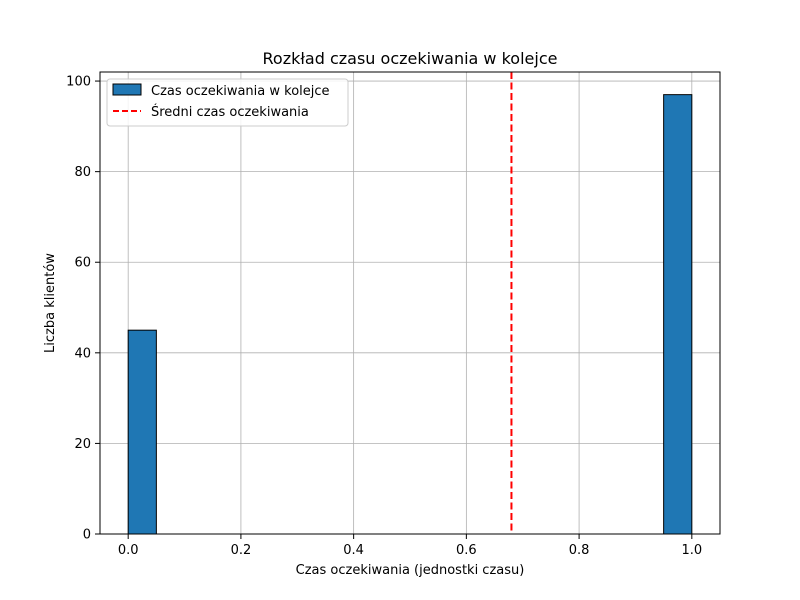  Describe the element at coordinates (410, 58) in the screenshot. I see `chart-title: Rozkład czasu oczekiwania w kolejce` at that location.